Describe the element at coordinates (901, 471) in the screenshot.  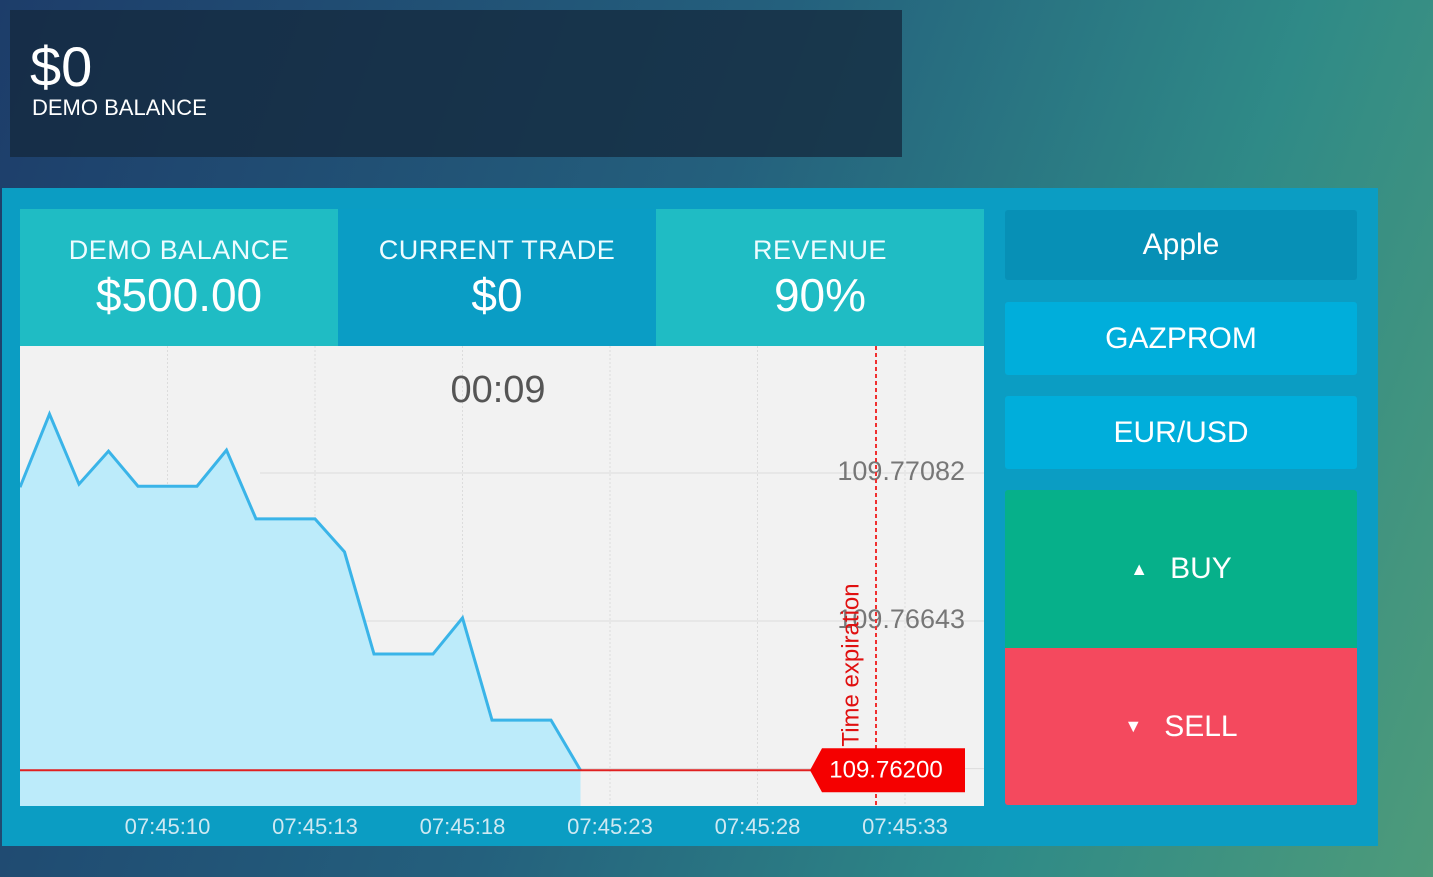
I see `y-tick-label: 109.77082` at that location.